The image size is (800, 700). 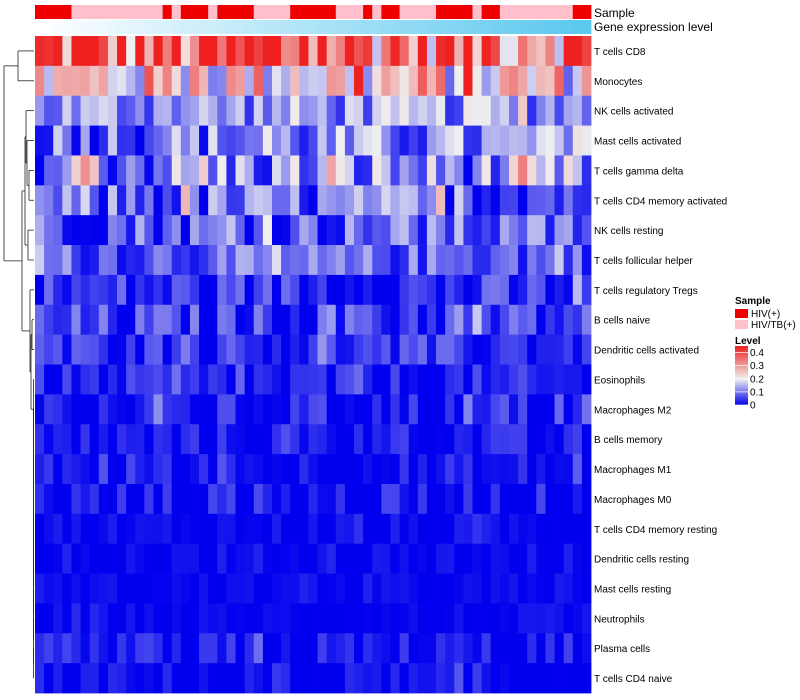 What do you see at coordinates (757, 379) in the screenshot?
I see `level-tick-label: 0.2` at bounding box center [757, 379].